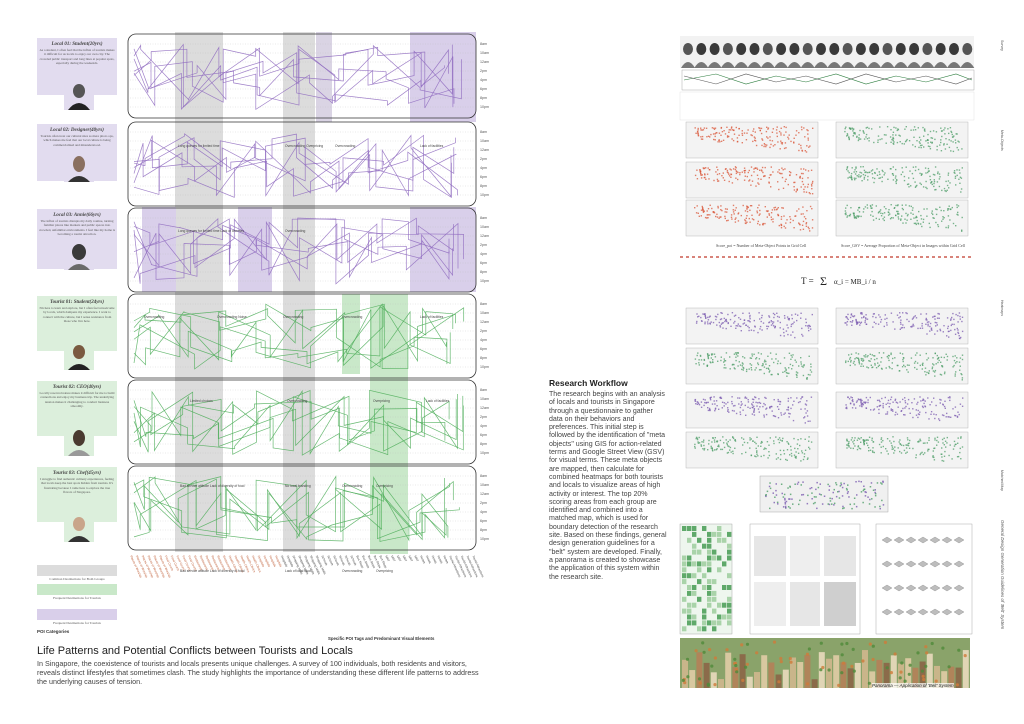 This screenshot has width=1024, height=724. I want to click on poi-tag-label: Hospitals, so click(278, 561).